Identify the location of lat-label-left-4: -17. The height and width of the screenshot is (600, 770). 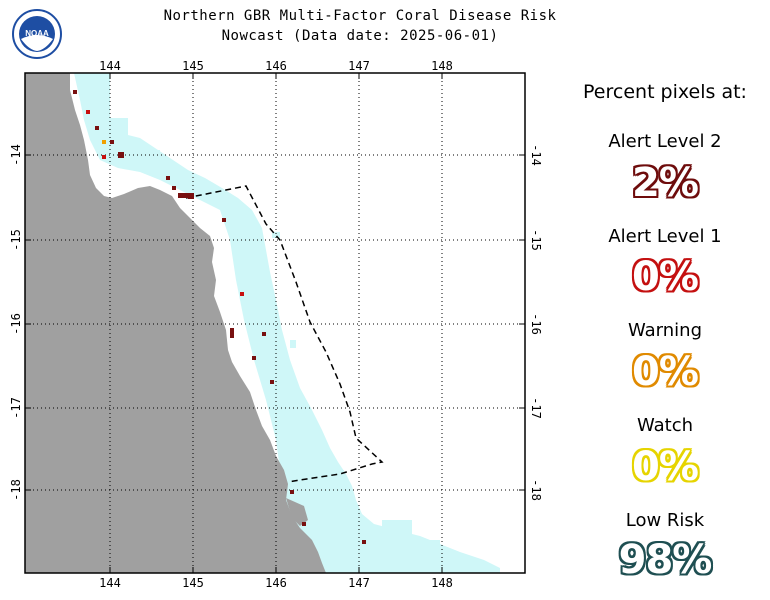
(16, 408).